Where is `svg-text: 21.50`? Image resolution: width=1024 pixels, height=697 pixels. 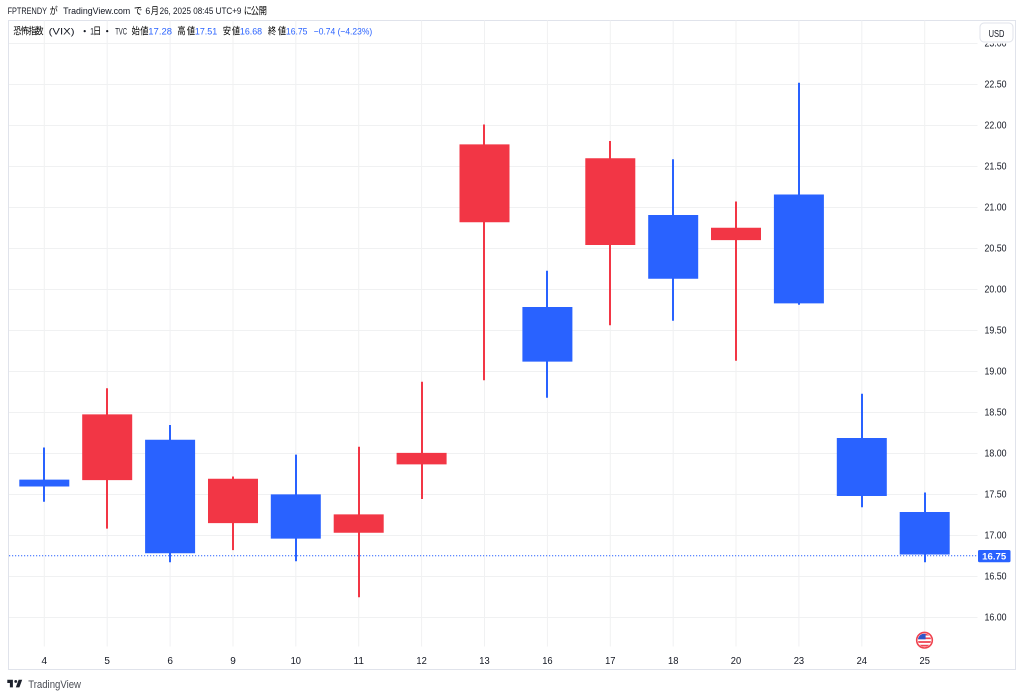 svg-text: 21.50 is located at coordinates (995, 167).